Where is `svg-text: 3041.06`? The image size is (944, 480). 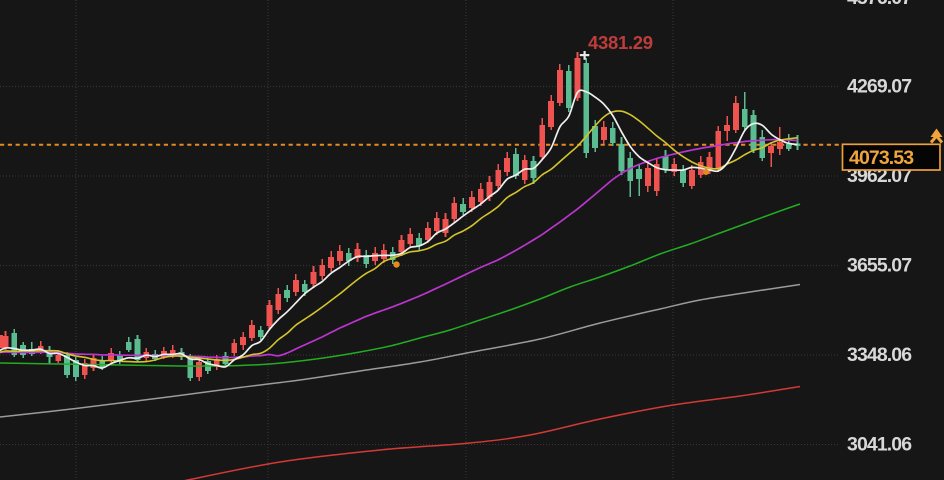 svg-text: 3041.06 is located at coordinates (879, 445).